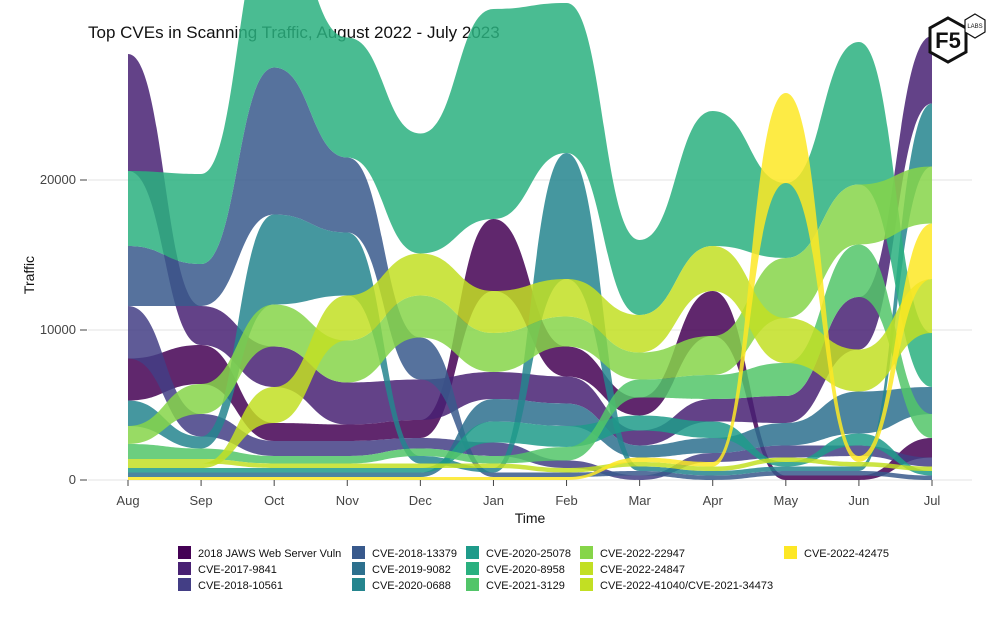  Describe the element at coordinates (525, 586) in the screenshot. I see `legend-label: CVE-2021-3129` at that location.